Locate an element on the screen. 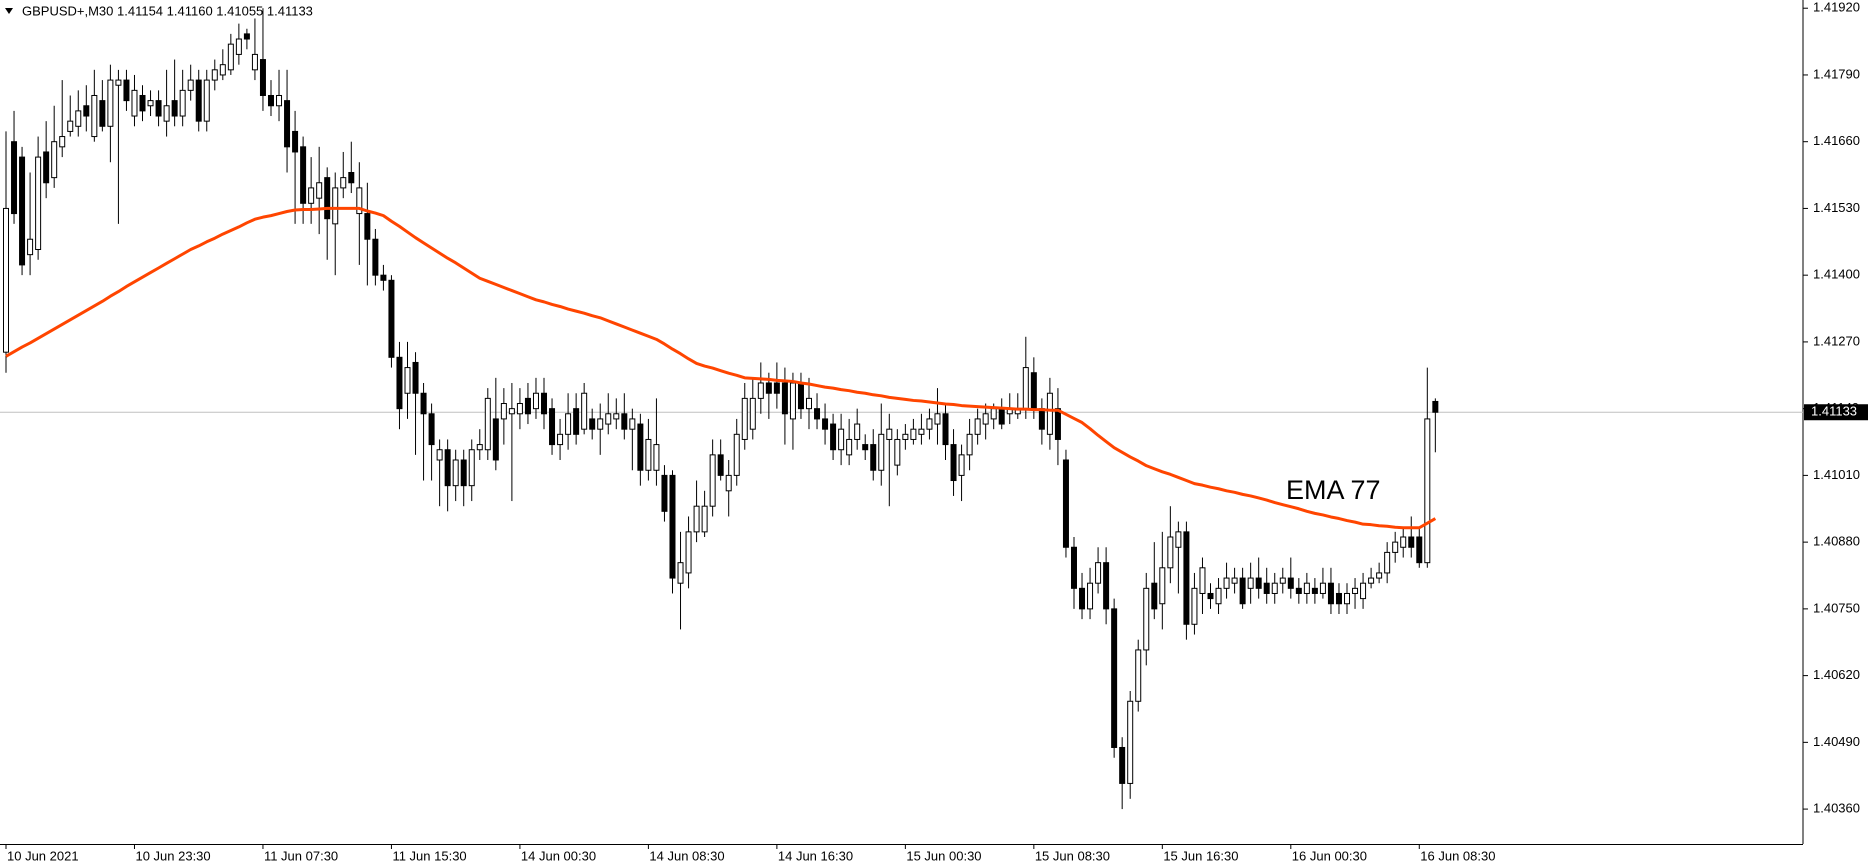 Image resolution: width=1870 pixels, height=867 pixels. y-tick-label: 1.41530 is located at coordinates (1836, 207).